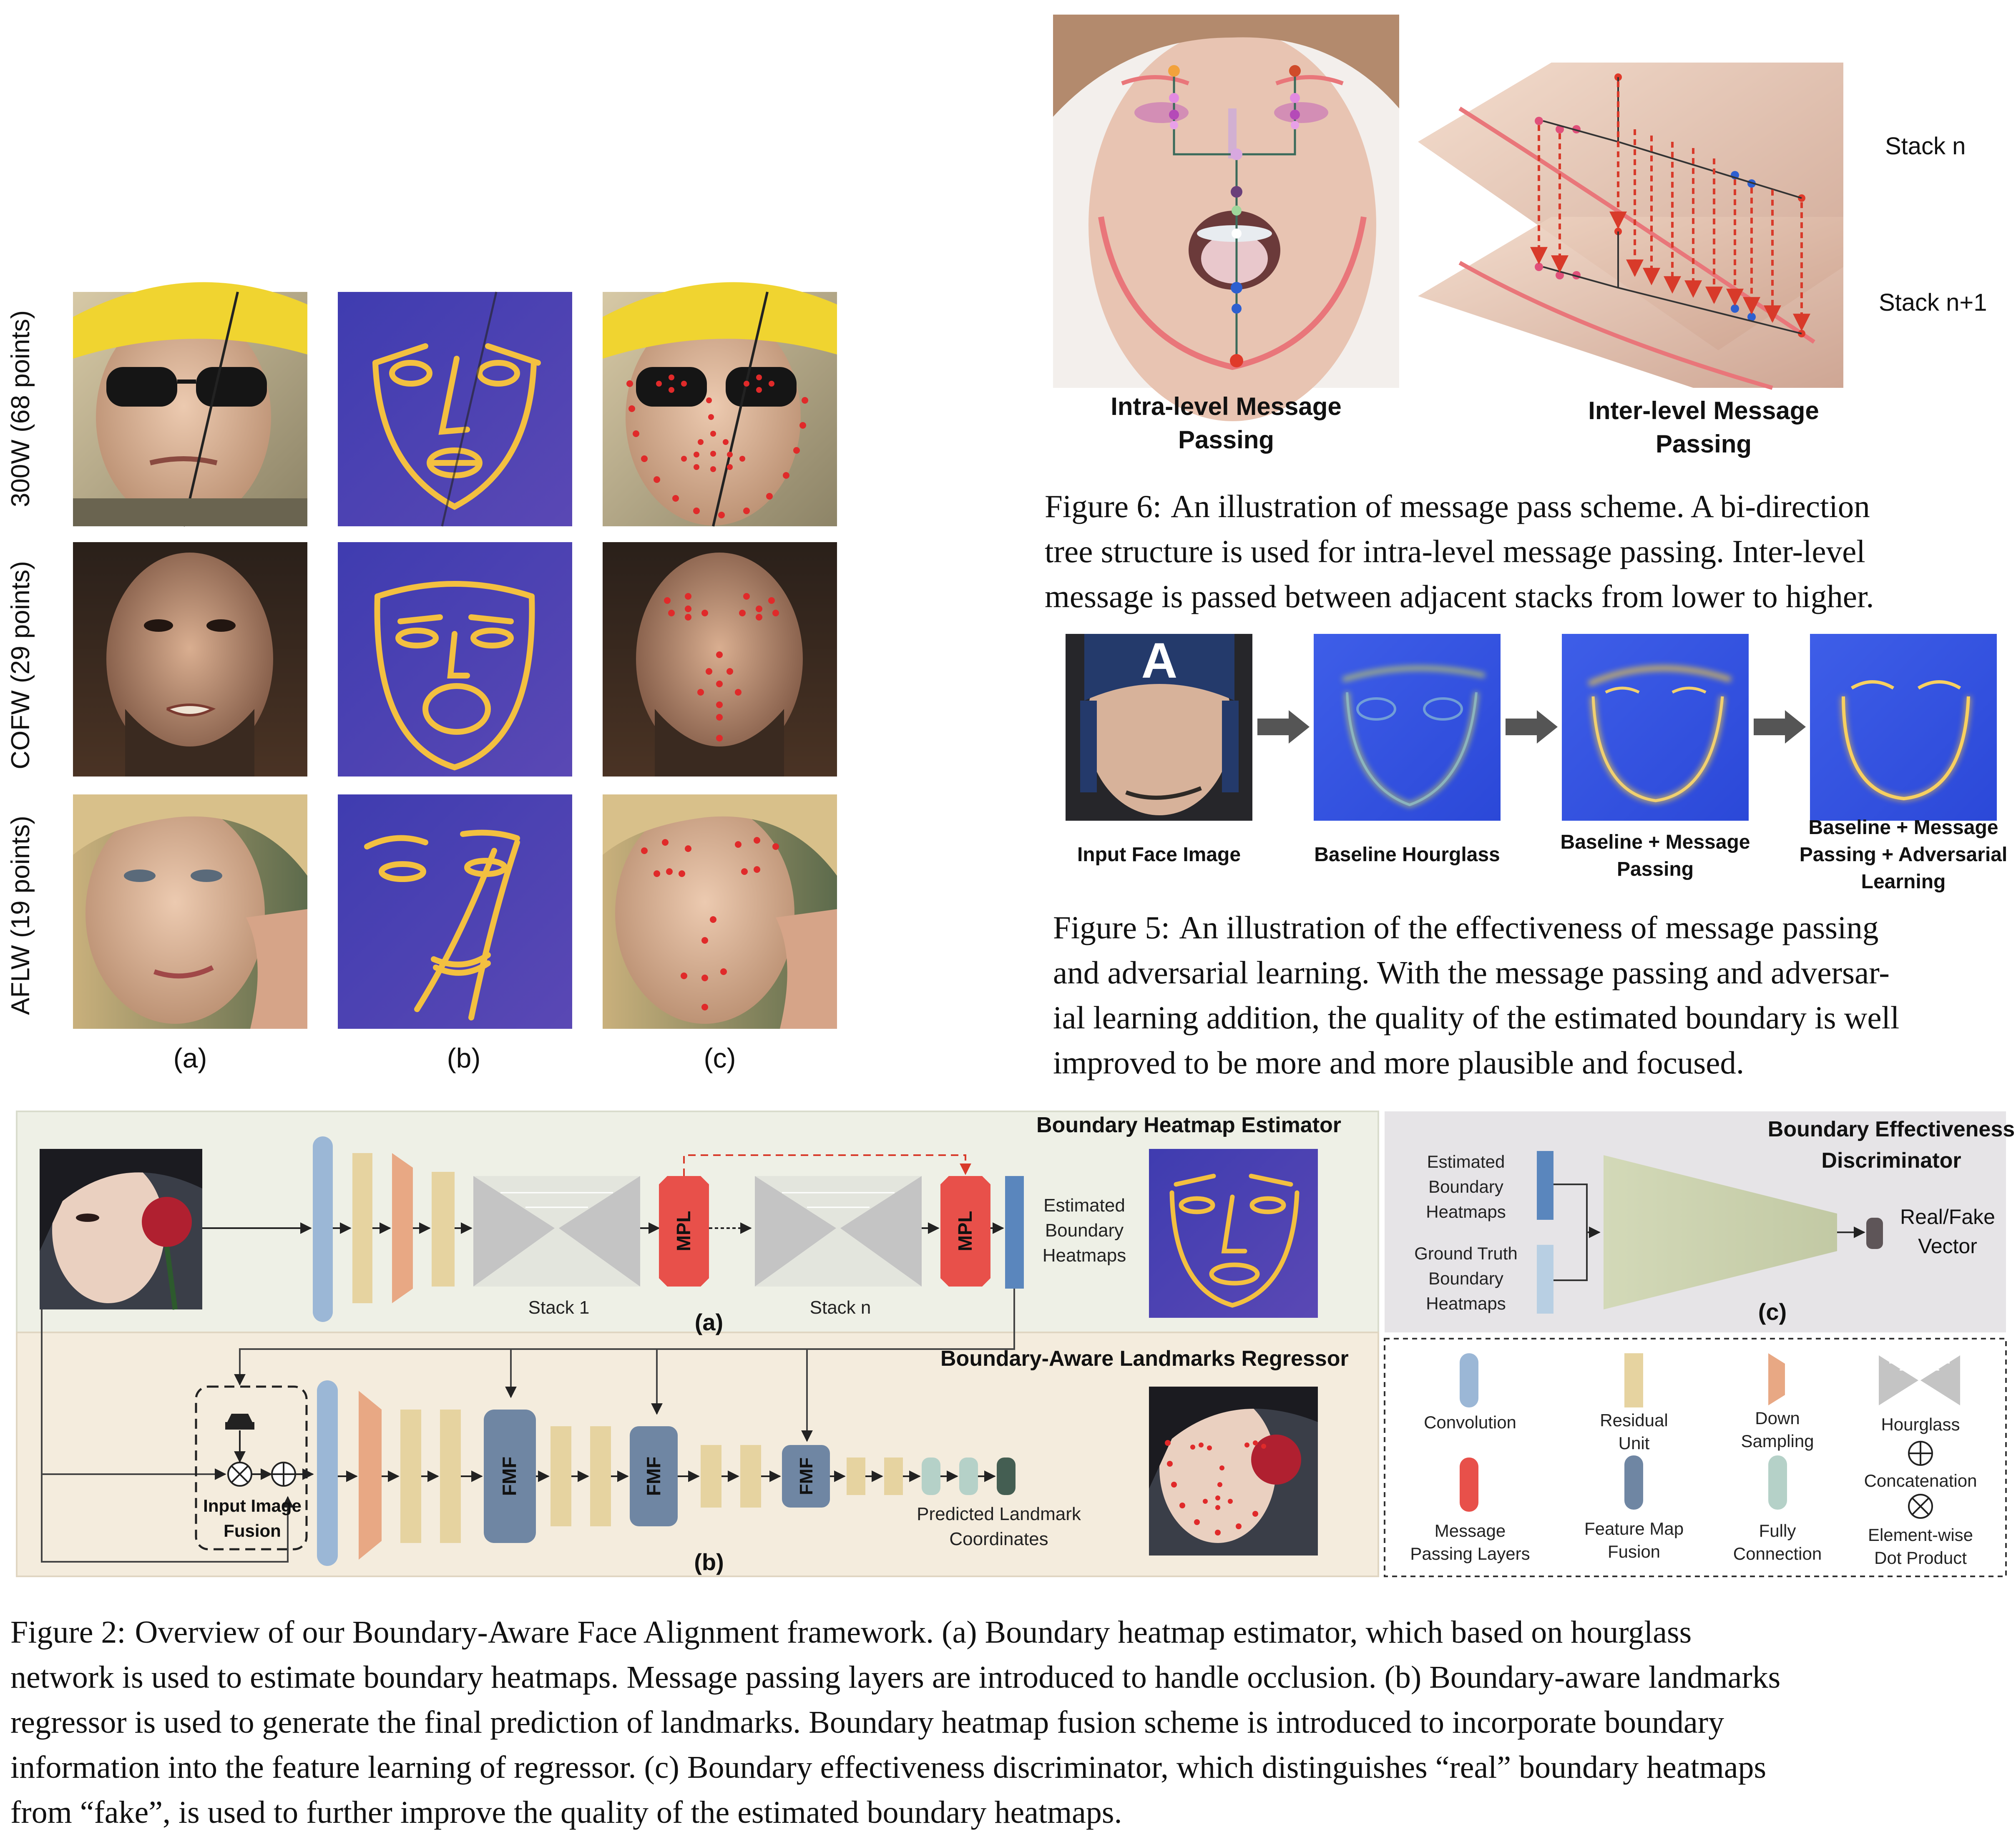  What do you see at coordinates (1014, 1232) in the screenshot?
I see `boundary-output-block` at bounding box center [1014, 1232].